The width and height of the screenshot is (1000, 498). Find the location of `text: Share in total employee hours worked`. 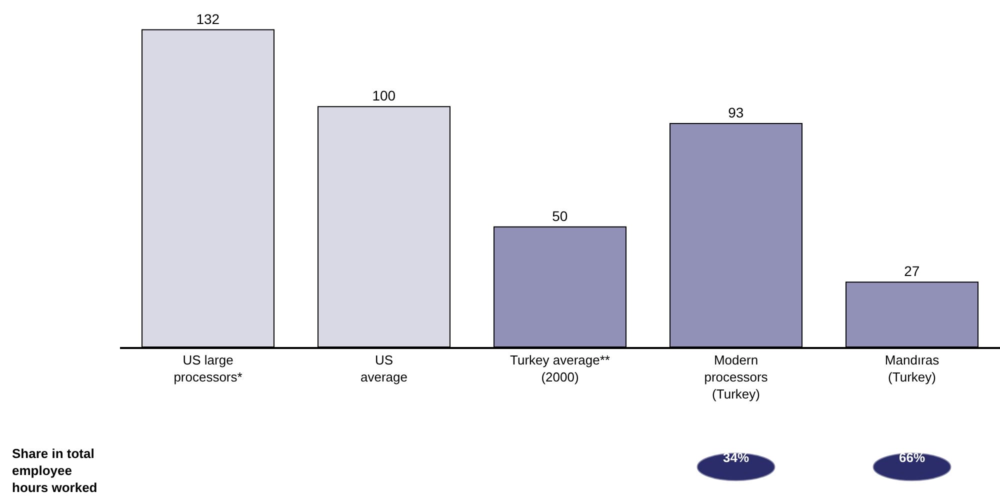

text: Share in total employee hours worked is located at coordinates (55, 470).